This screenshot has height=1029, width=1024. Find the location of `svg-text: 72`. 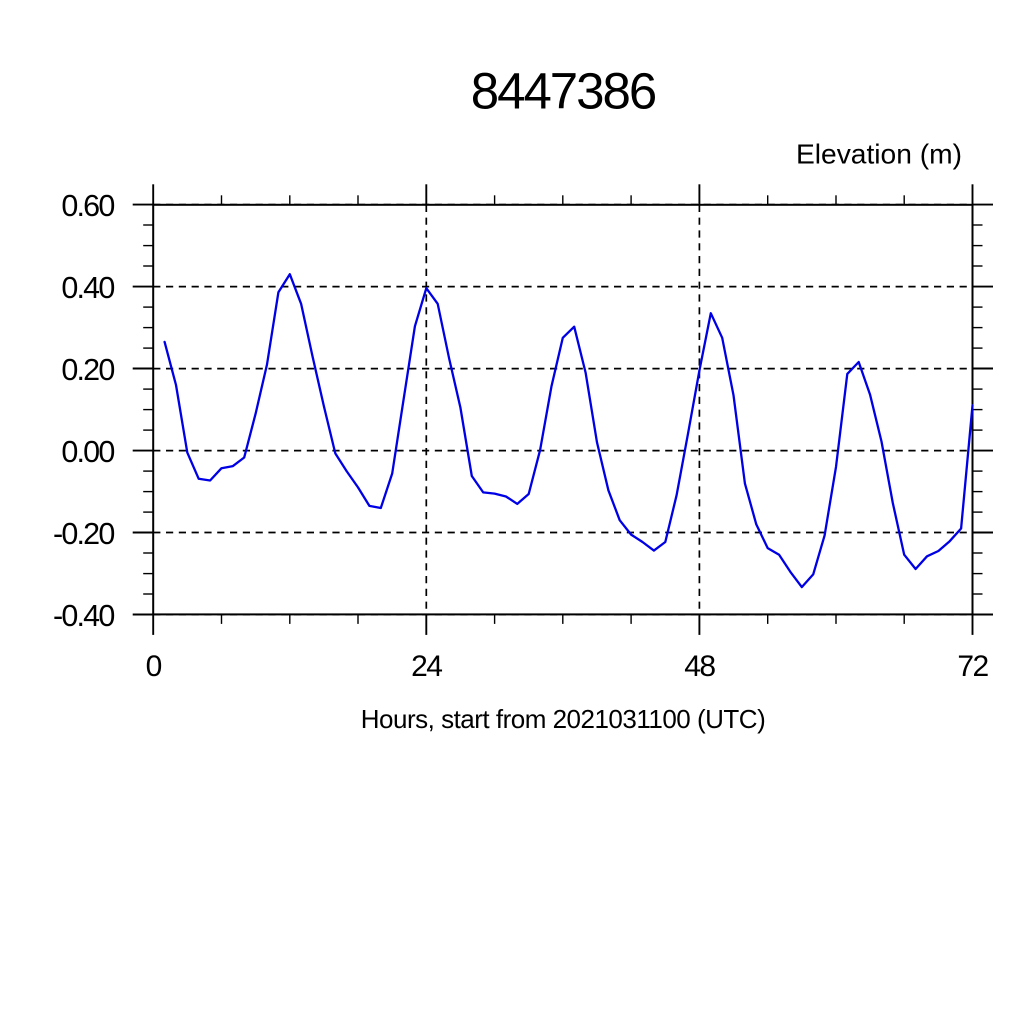

svg-text: 72 is located at coordinates (972, 666).